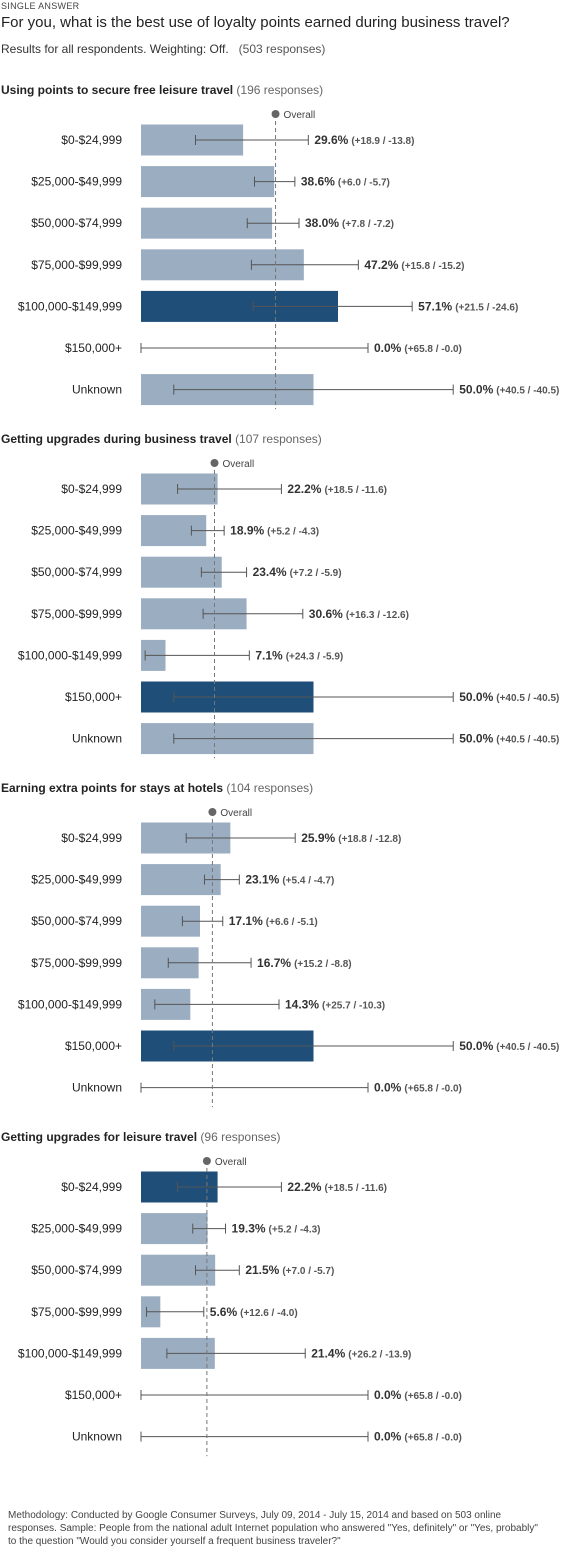 This screenshot has height=1565, width=570. I want to click on confidence-interval: (+15.8 / -15.2), so click(432, 266).